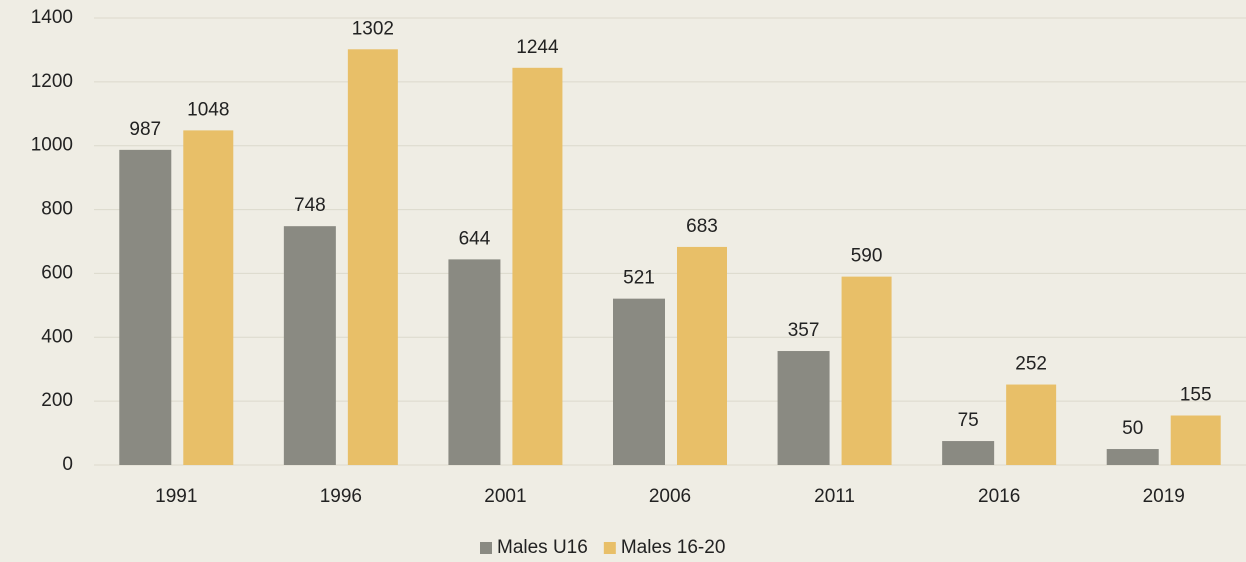  I want to click on data-label: 357, so click(804, 330).